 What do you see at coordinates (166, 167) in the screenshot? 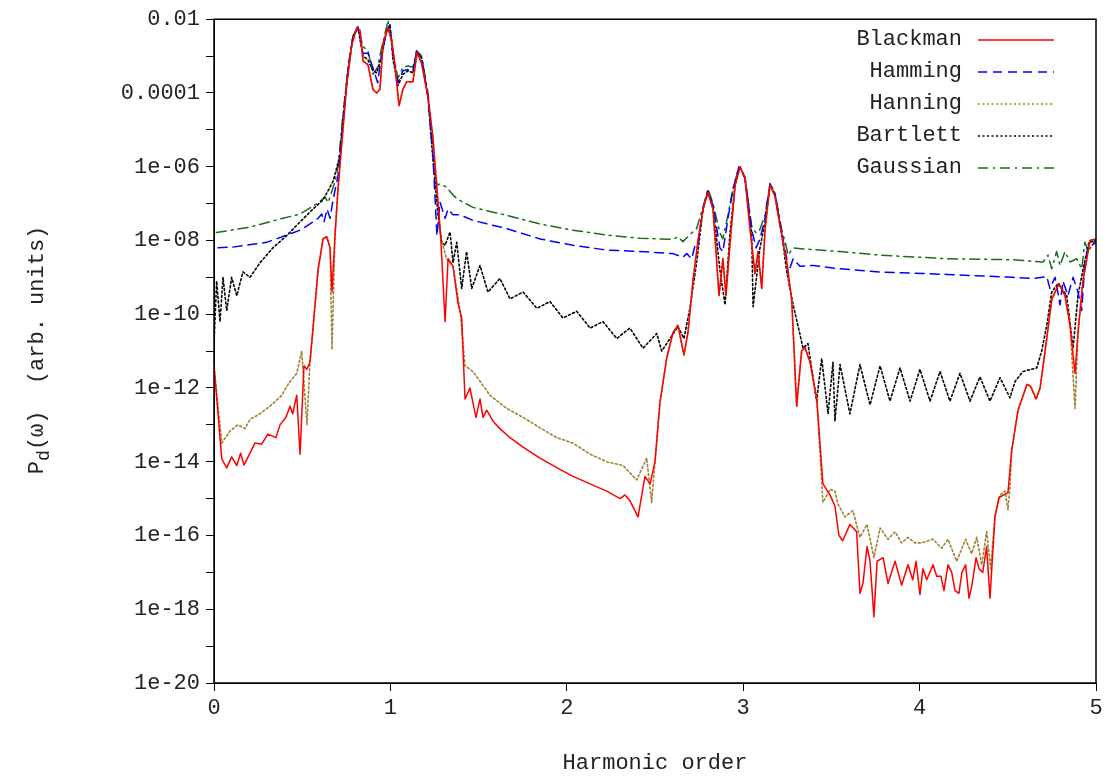
I see `y-tick-label: 1e-06` at bounding box center [166, 167].